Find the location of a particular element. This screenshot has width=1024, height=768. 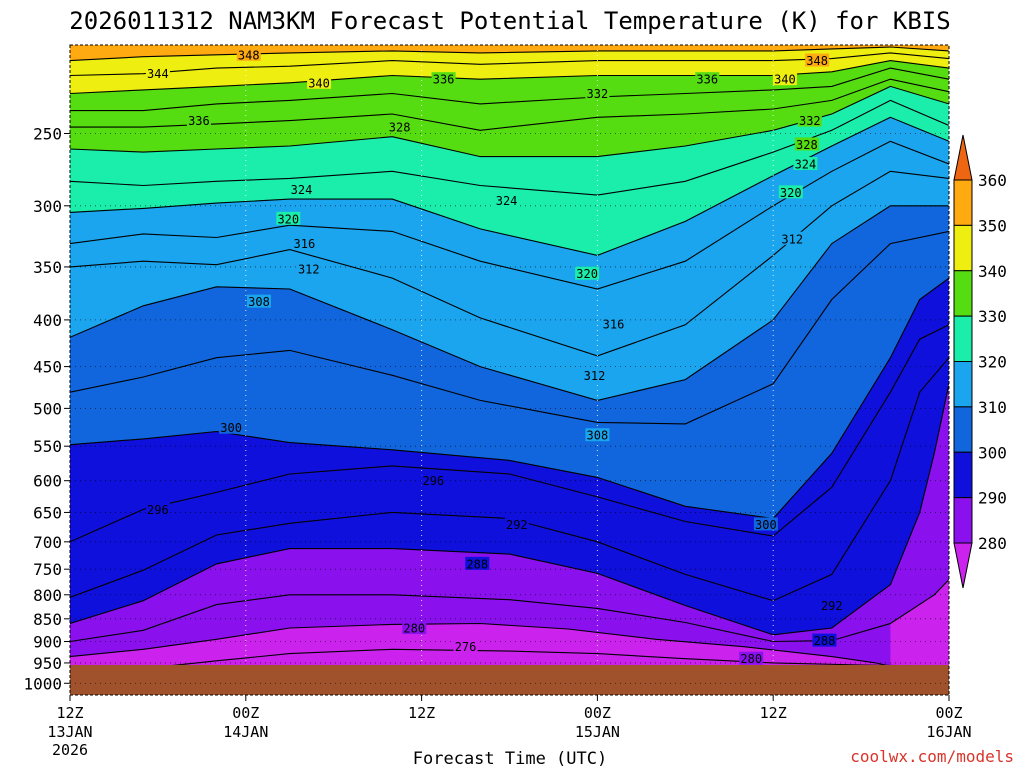

contour-label-text: 340 is located at coordinates (319, 83).